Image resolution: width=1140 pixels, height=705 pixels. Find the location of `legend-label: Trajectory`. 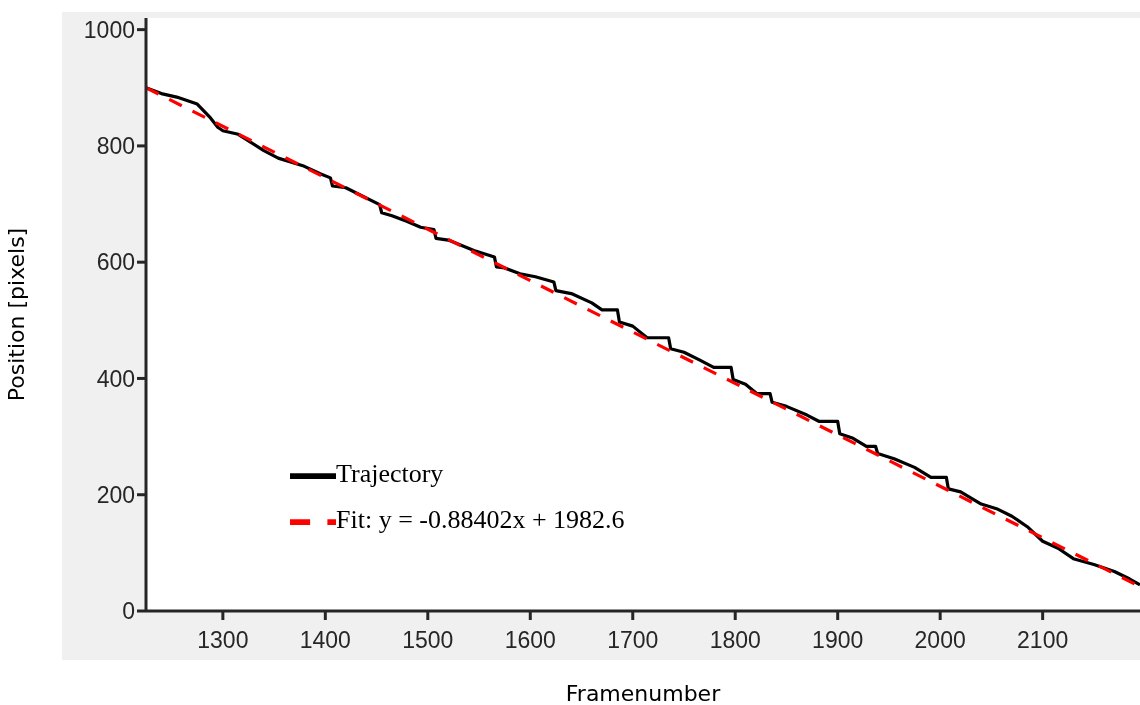

legend-label: Trajectory is located at coordinates (390, 473).